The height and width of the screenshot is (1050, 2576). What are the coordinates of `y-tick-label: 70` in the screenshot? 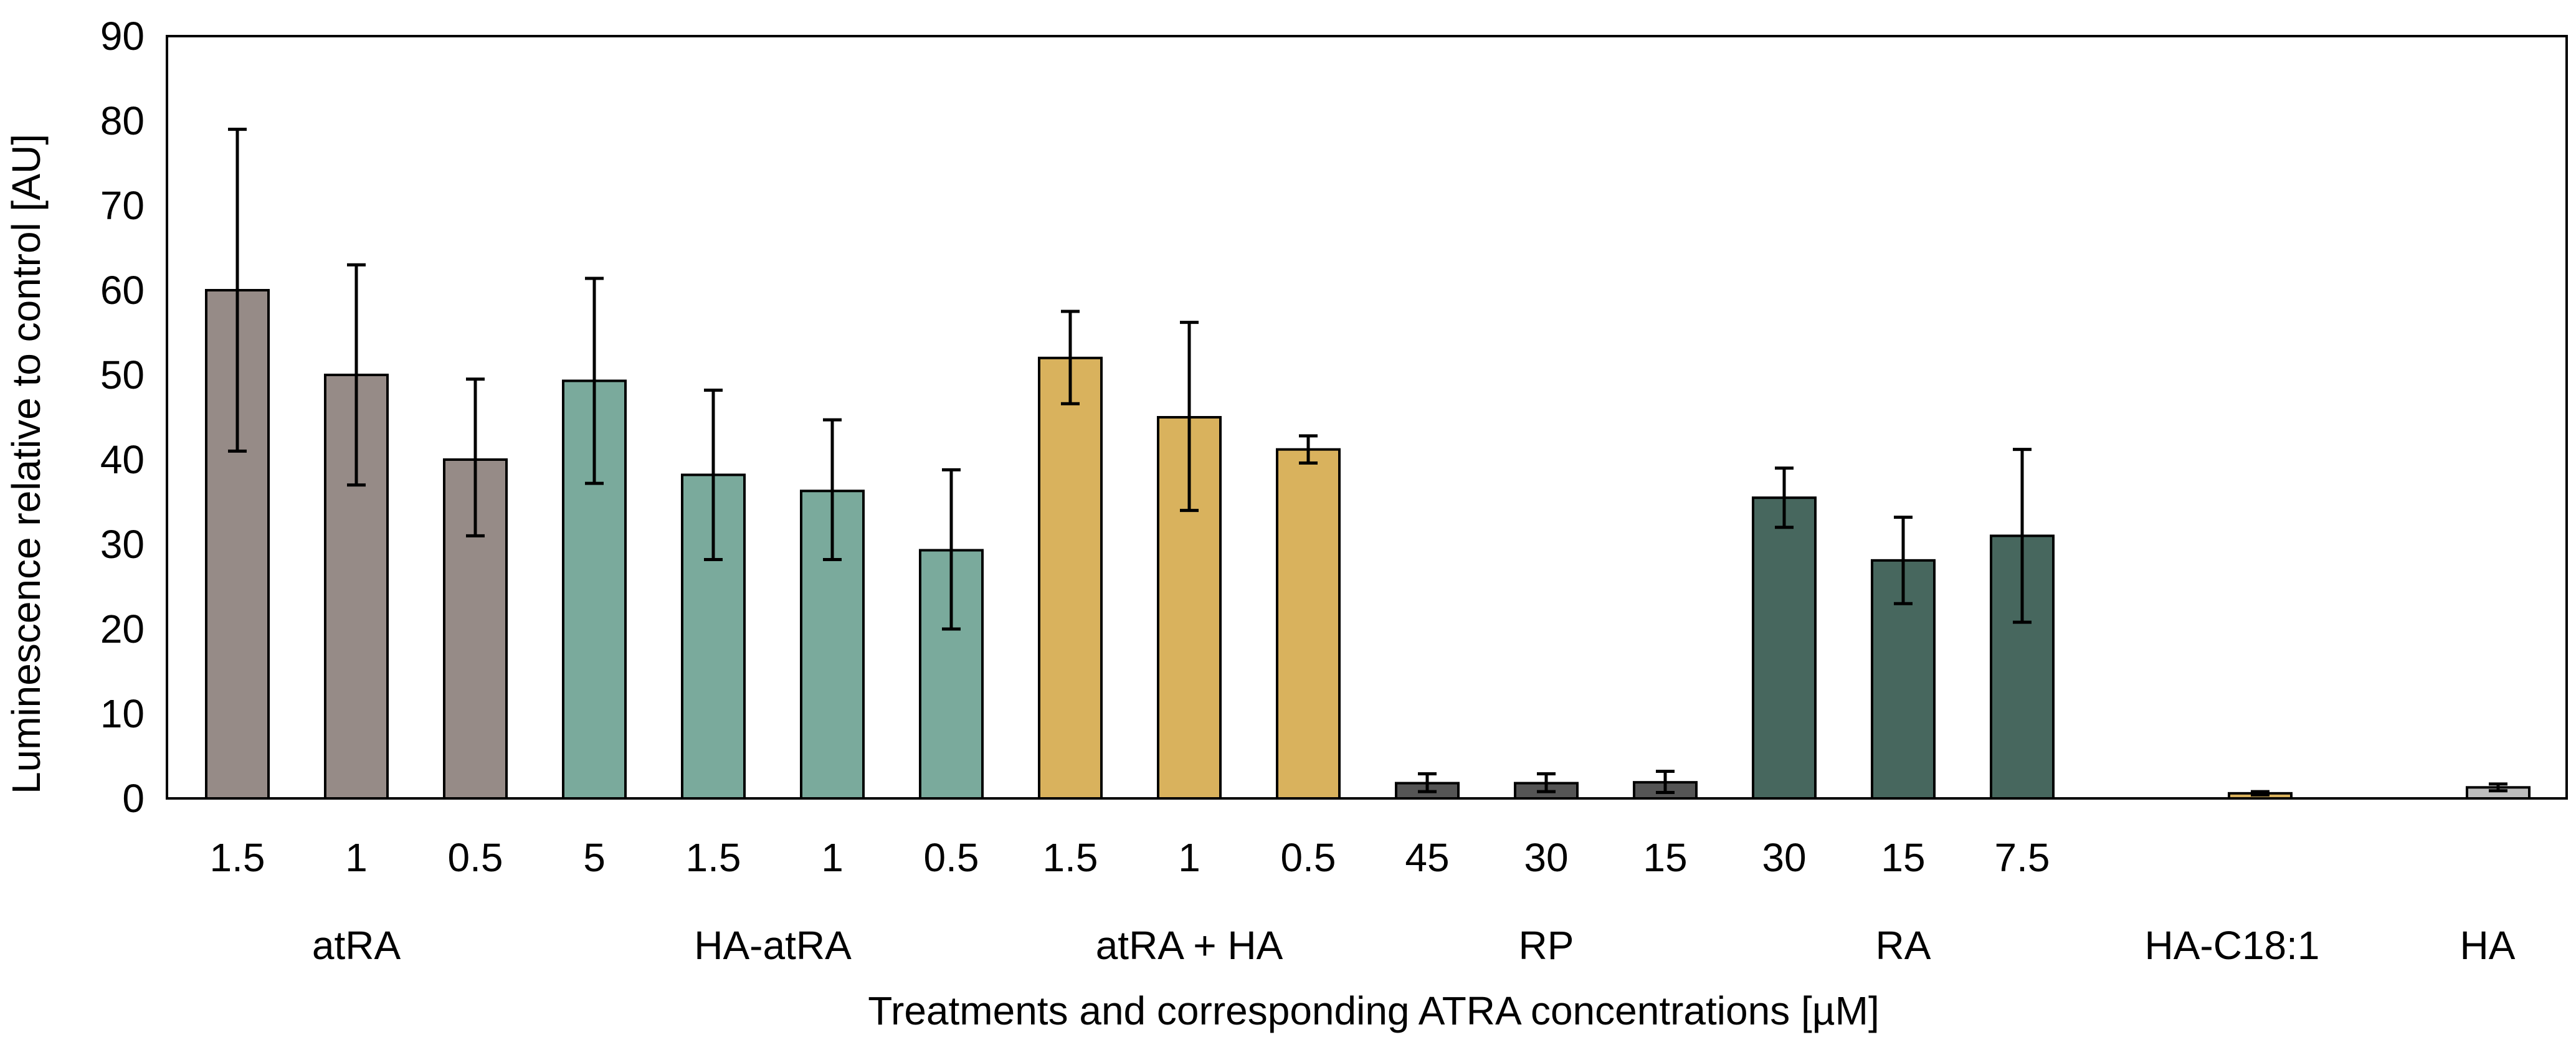 It's located at (122, 205).